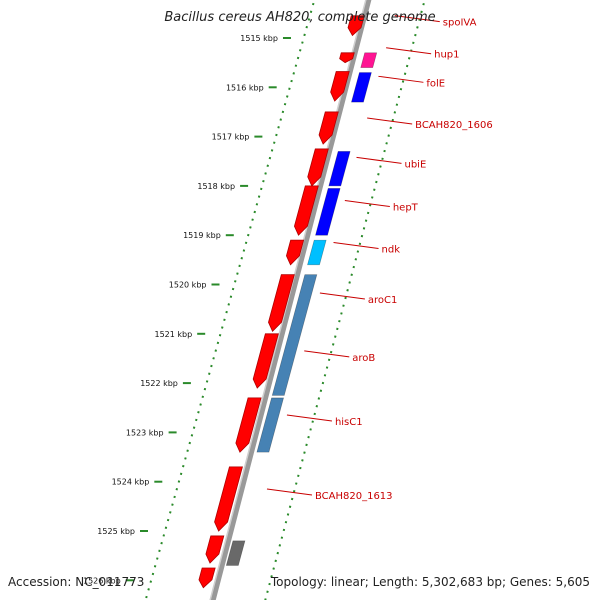 The width and height of the screenshot is (600, 600). Describe the element at coordinates (363, 358) in the screenshot. I see `gene-label: aroB` at that location.